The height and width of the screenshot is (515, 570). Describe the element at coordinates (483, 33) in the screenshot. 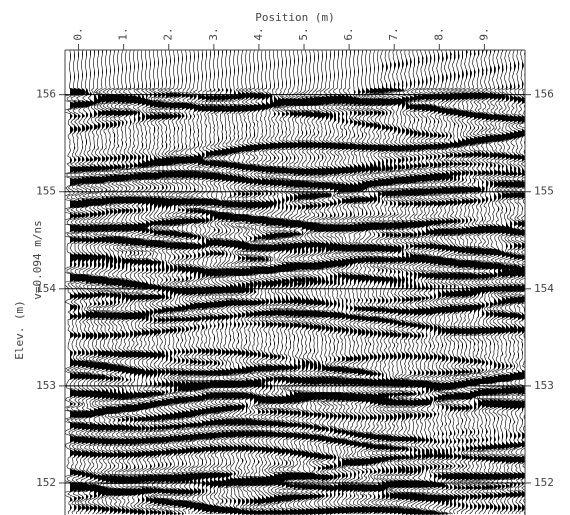

I see `x-tick-label: 9.` at that location.